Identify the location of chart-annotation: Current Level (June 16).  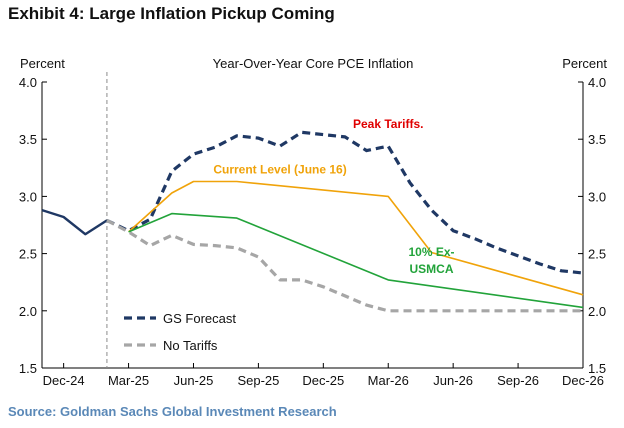
(279, 170).